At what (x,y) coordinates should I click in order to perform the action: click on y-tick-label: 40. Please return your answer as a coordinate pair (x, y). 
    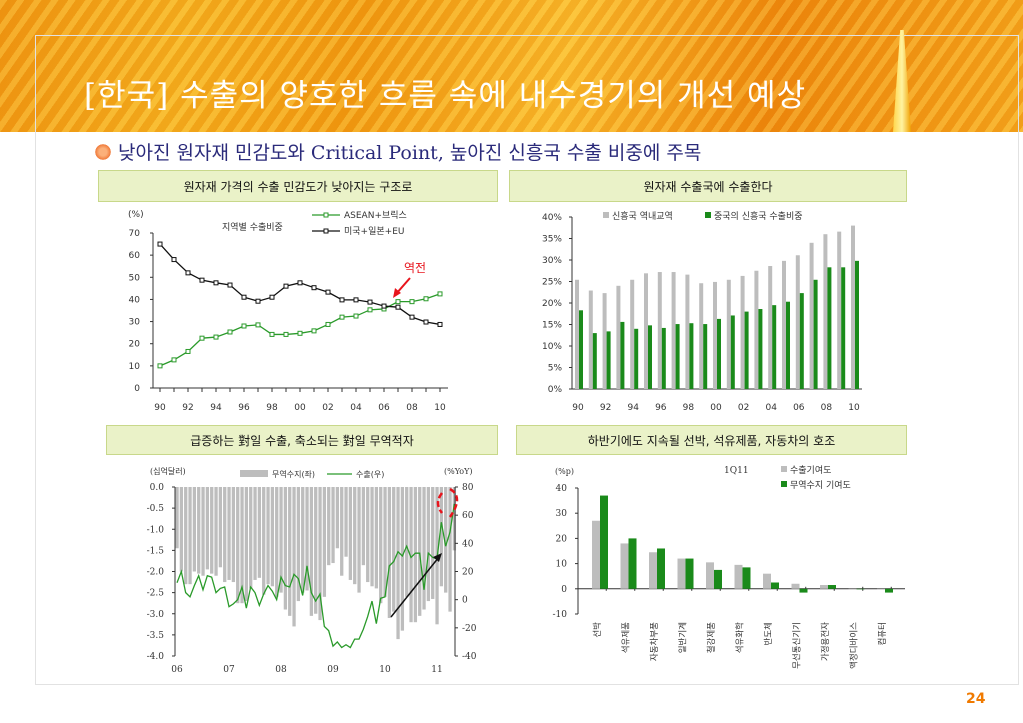
    Looking at the image, I should click on (135, 300).